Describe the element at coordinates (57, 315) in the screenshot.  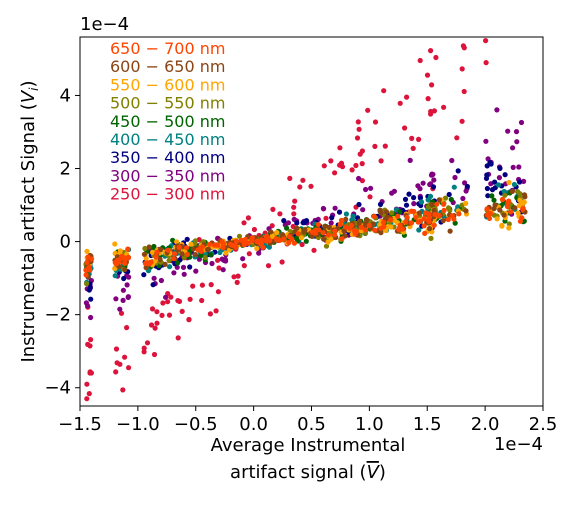
I see `y-tick-label: −2` at that location.